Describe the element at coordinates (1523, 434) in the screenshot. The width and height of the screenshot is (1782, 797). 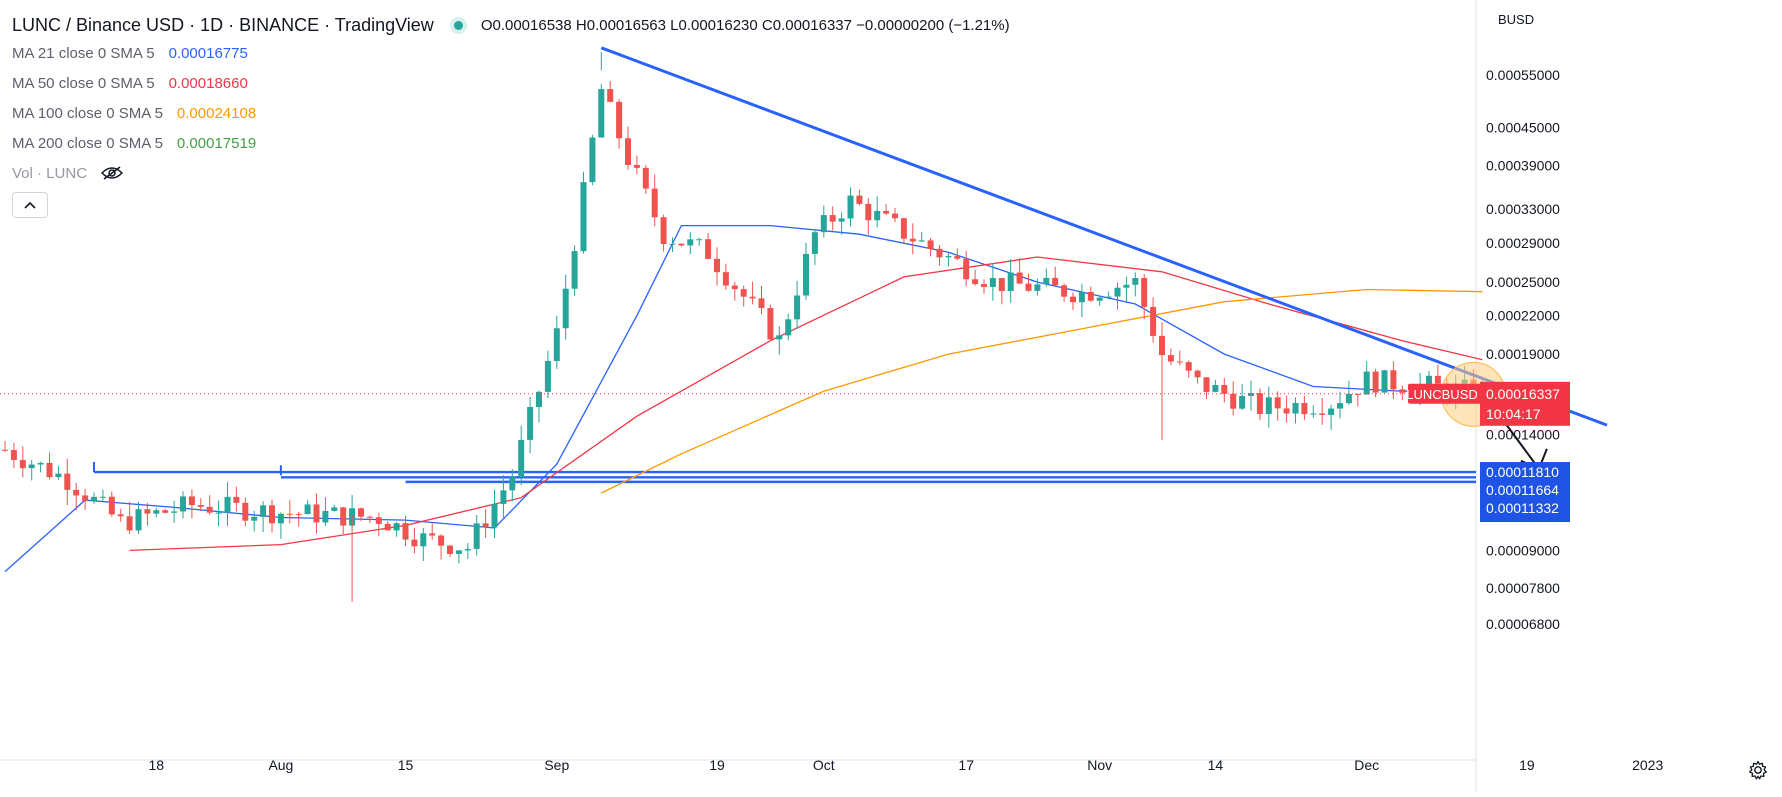
I see `price-axis-tick-label: 0.00014000` at that location.